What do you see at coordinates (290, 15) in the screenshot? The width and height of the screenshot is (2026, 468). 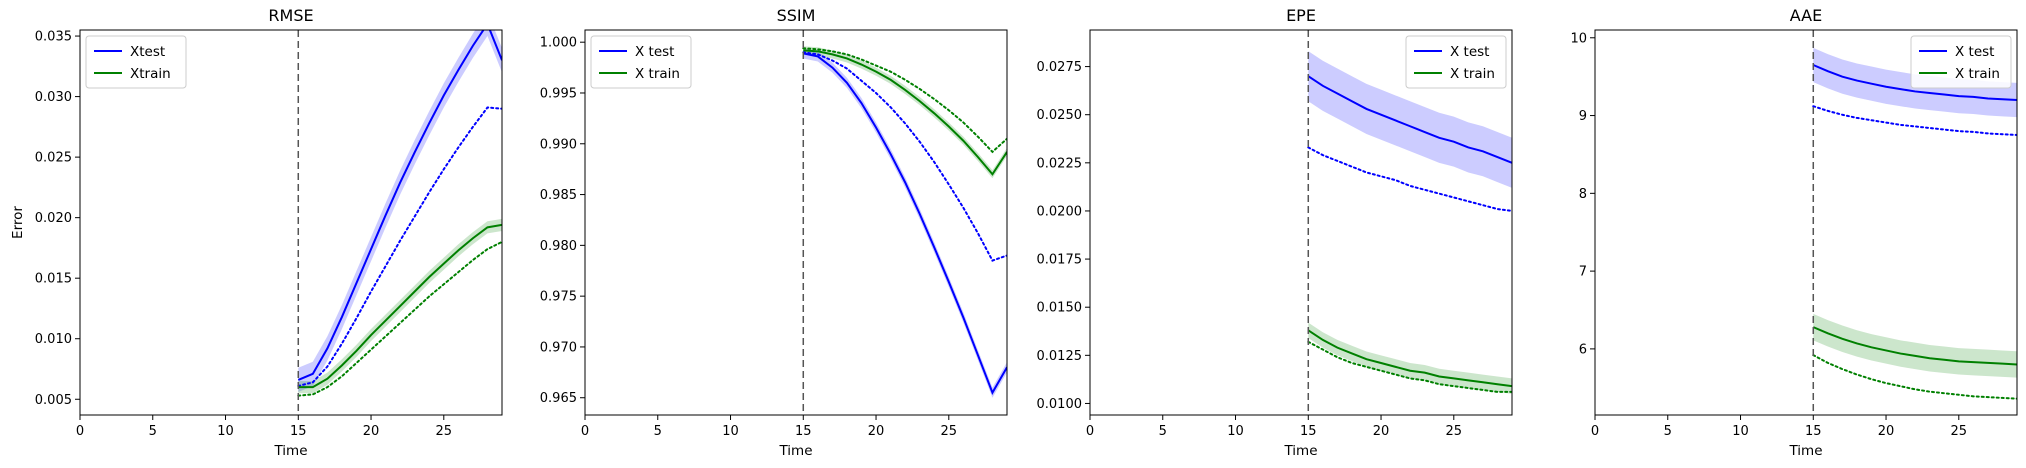 I see `chart-title: RMSE` at bounding box center [290, 15].